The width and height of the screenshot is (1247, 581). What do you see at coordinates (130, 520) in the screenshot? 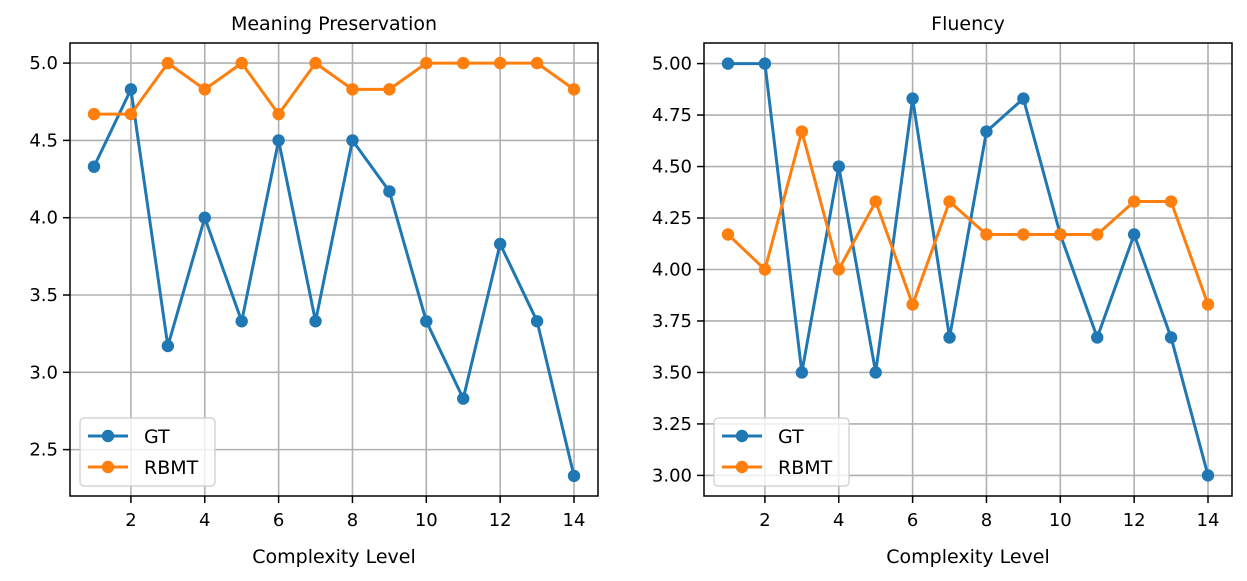
I see `x-tick-label: 2` at bounding box center [130, 520].